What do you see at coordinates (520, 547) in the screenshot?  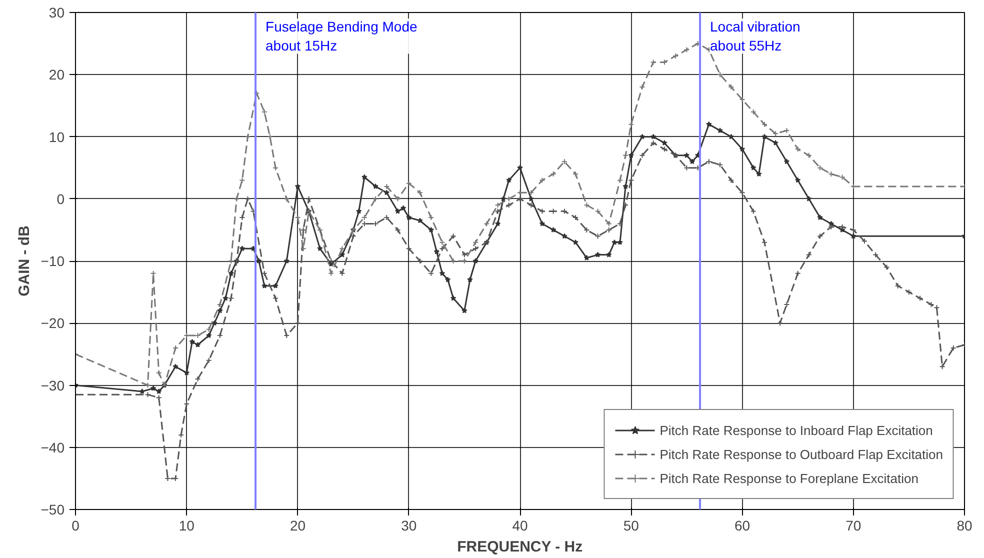 I see `x-axis-title: FREQUENCY - Hz` at bounding box center [520, 547].